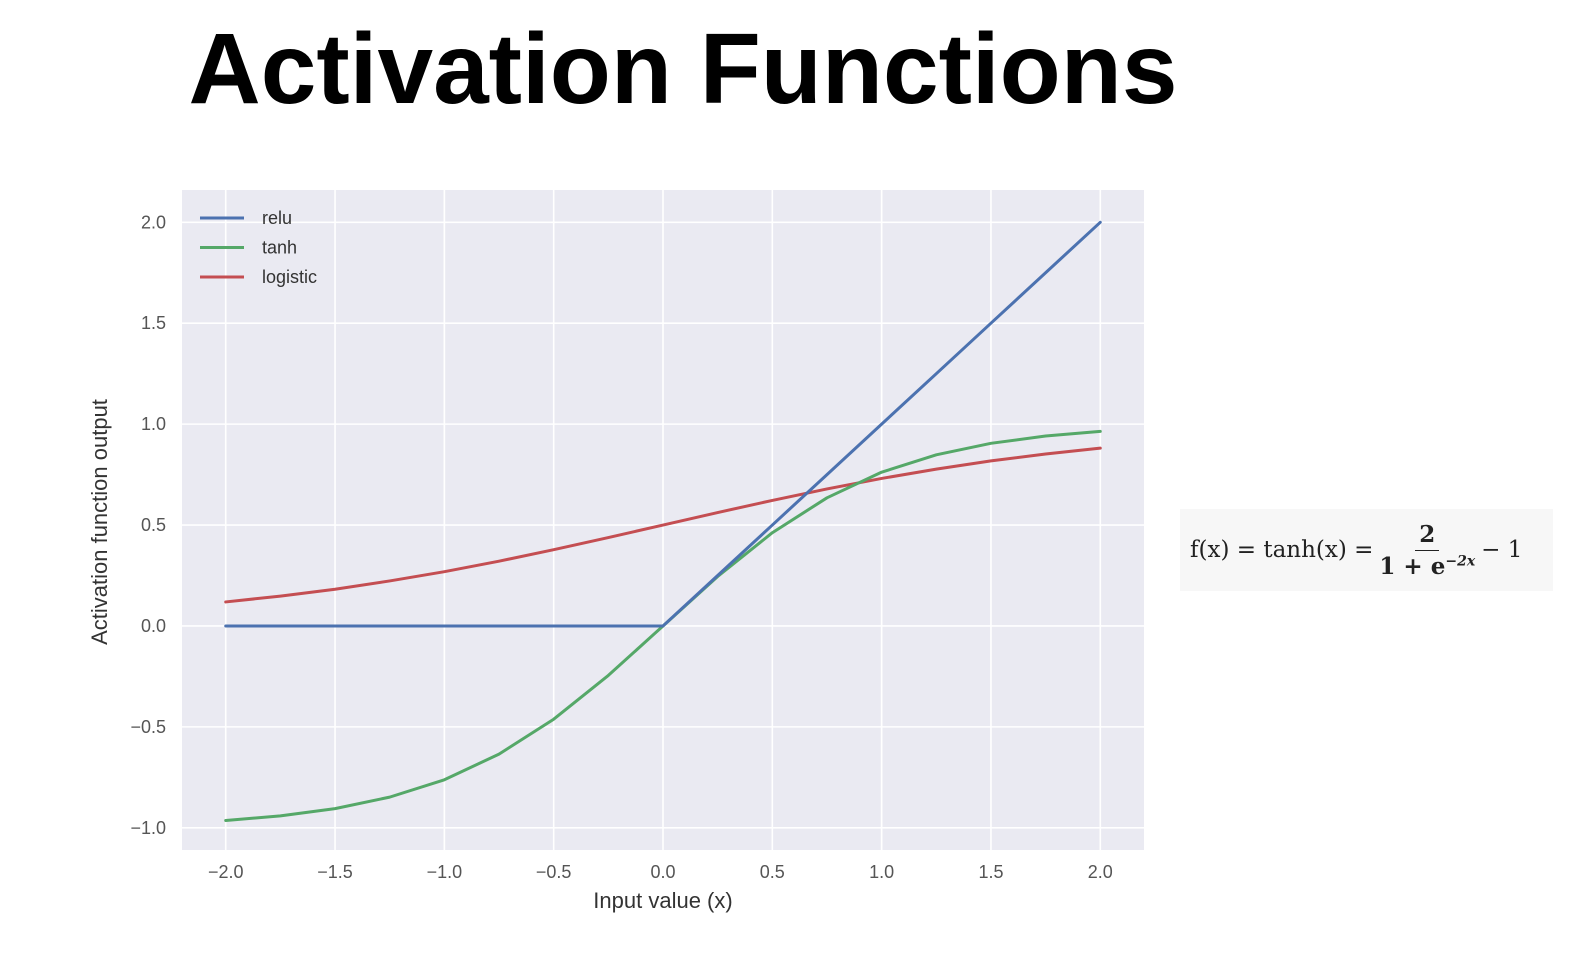 The width and height of the screenshot is (1574, 956). What do you see at coordinates (153, 323) in the screenshot?
I see `y-tick-label: 1.5` at bounding box center [153, 323].